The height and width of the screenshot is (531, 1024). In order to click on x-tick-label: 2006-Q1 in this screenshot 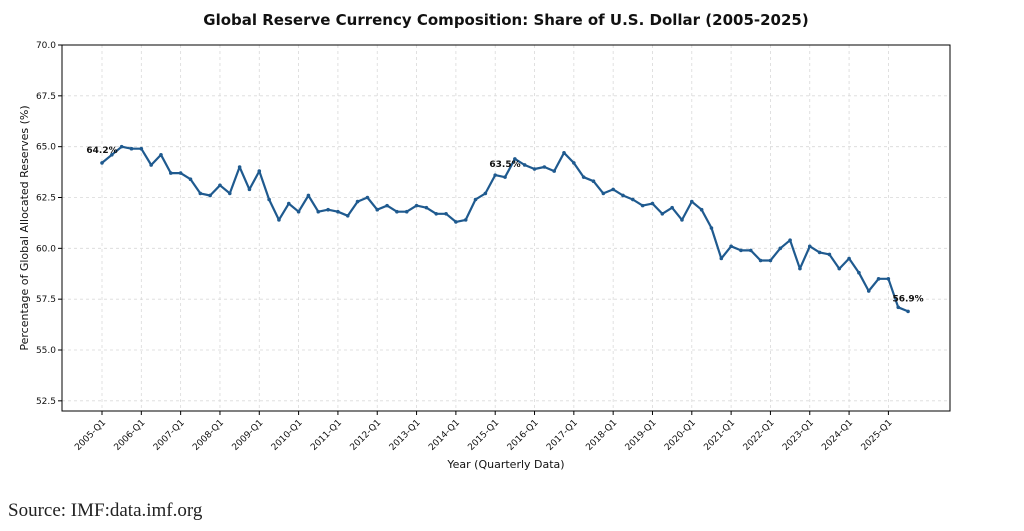, I will do `click(130, 435)`.